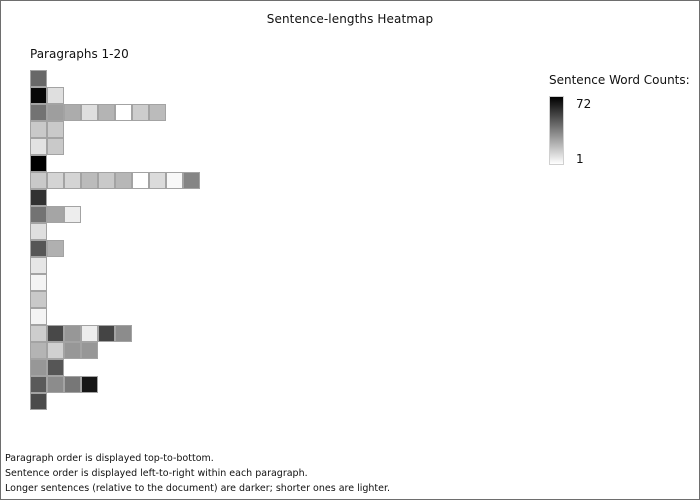 The height and width of the screenshot is (500, 700). I want to click on legend-min-label: 1, so click(580, 159).